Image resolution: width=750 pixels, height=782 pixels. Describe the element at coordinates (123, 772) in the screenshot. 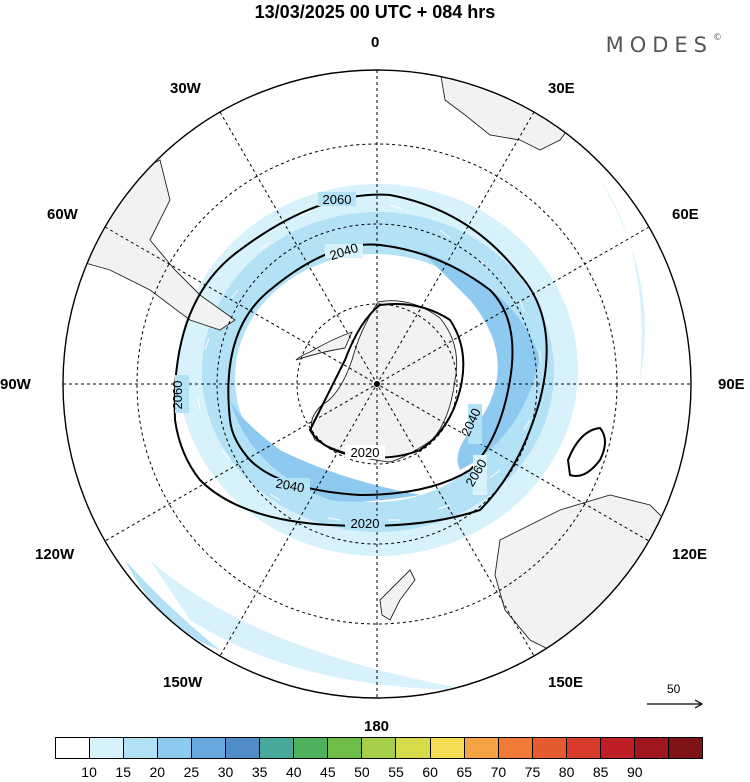

I see `colorbar-tick-label: 15` at that location.